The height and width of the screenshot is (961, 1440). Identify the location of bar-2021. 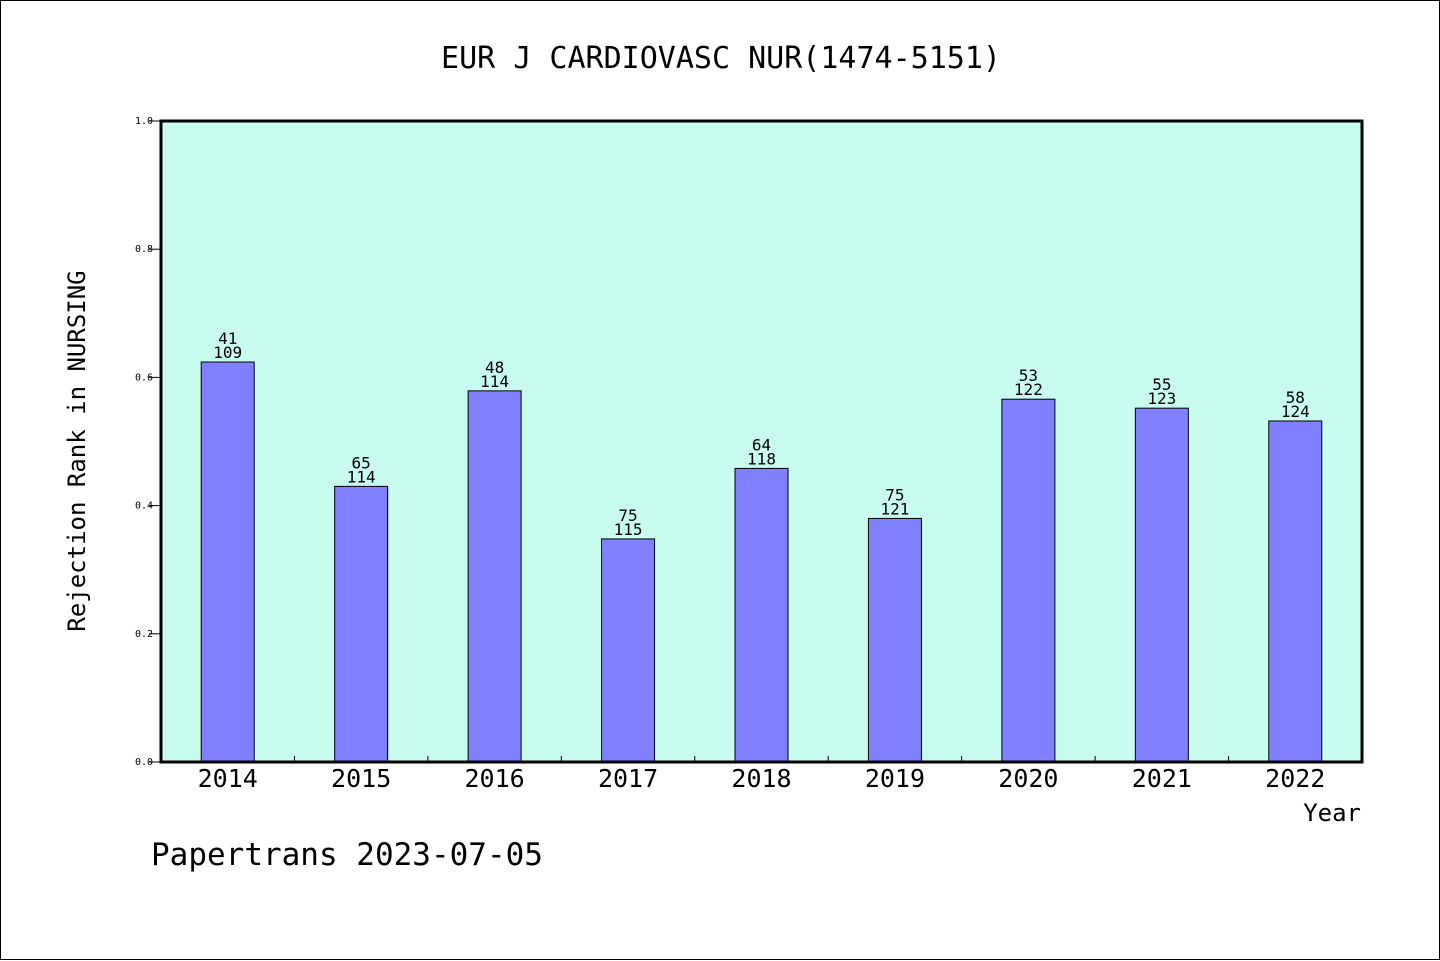
(1161, 585).